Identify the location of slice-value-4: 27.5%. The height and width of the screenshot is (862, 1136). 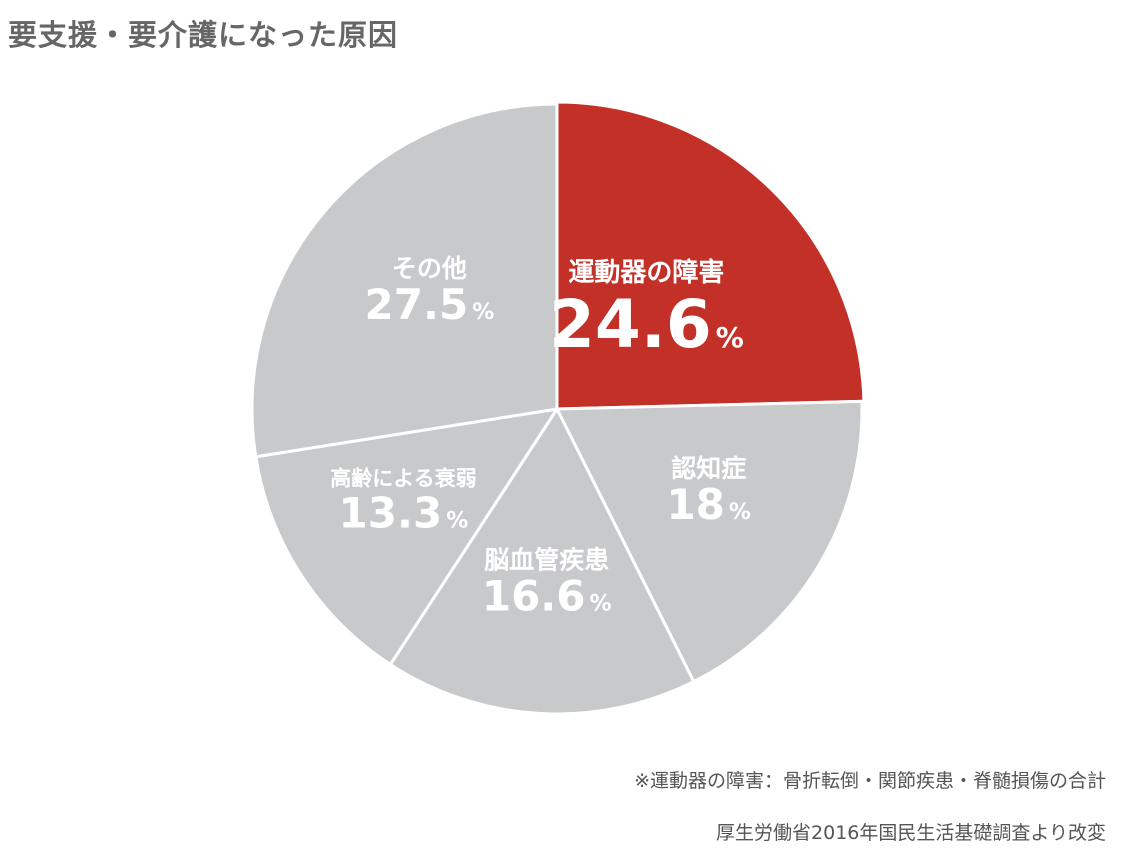
(430, 304).